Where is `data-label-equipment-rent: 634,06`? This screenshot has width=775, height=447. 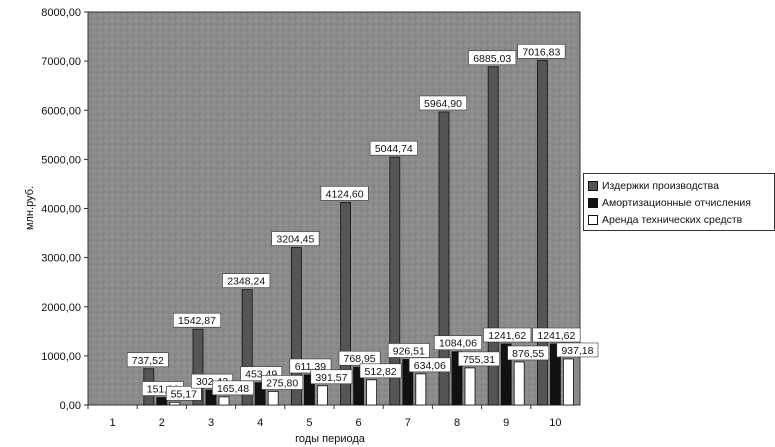 data-label-equipment-rent: 634,06 is located at coordinates (430, 366).